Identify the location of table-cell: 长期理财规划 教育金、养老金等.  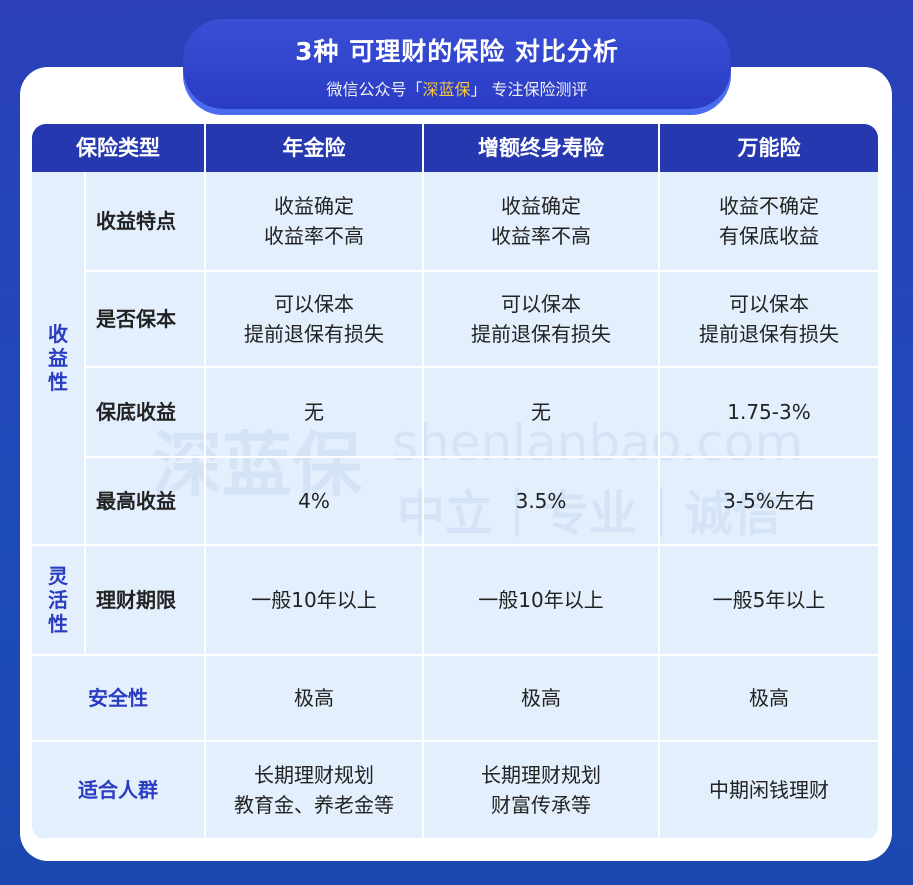
(315, 791).